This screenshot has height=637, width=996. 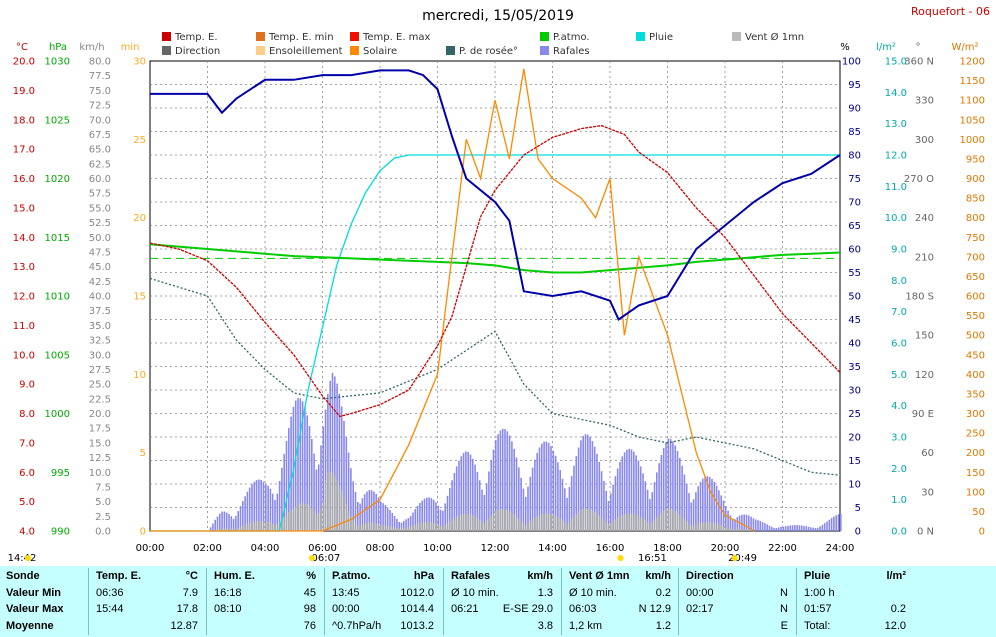 I want to click on sunrise-daylength: 14:42, so click(x=22, y=558).